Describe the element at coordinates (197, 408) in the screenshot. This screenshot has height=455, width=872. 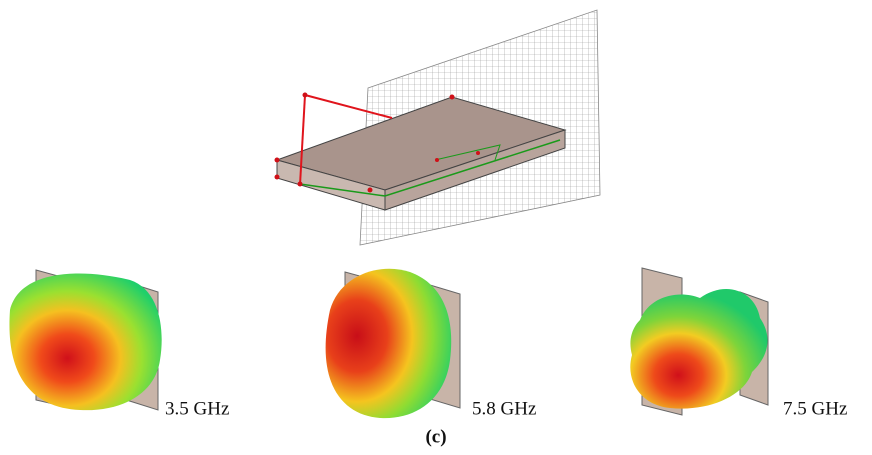
I see `panel-label: 3.5 GHz` at that location.